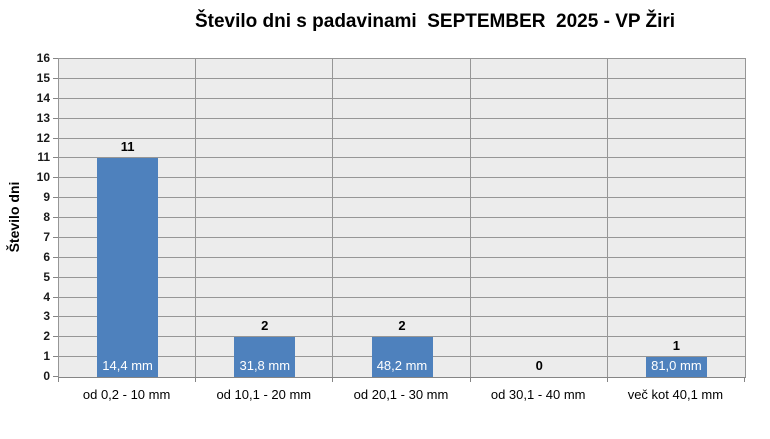  I want to click on bar-inner-label: 48,2 mm, so click(402, 365).